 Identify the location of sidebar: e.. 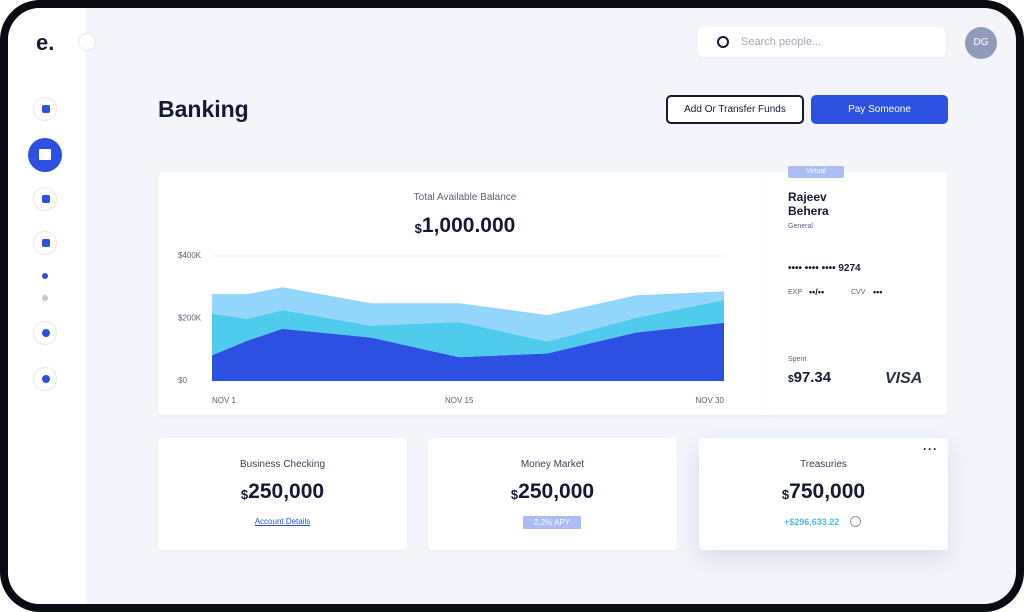
(52, 306).